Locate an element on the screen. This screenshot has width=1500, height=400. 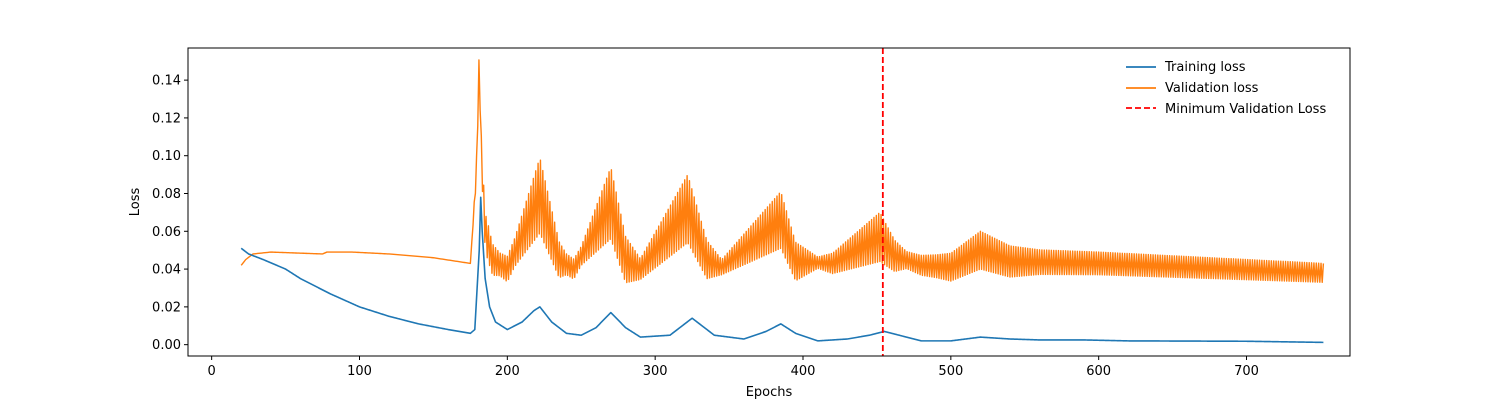
y-axis-ticks: 0.00 0.02 0.04 0.06 0.08 0.10 0.12 0.14 is located at coordinates (170, 213).